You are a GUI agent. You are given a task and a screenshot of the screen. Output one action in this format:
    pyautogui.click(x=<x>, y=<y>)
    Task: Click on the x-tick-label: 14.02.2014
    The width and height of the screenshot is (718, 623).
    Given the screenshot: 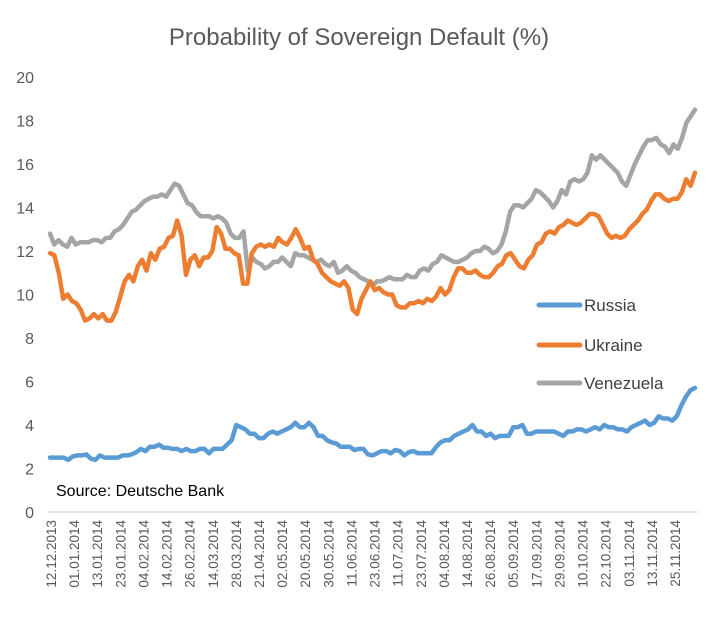 What is the action you would take?
    pyautogui.click(x=167, y=554)
    